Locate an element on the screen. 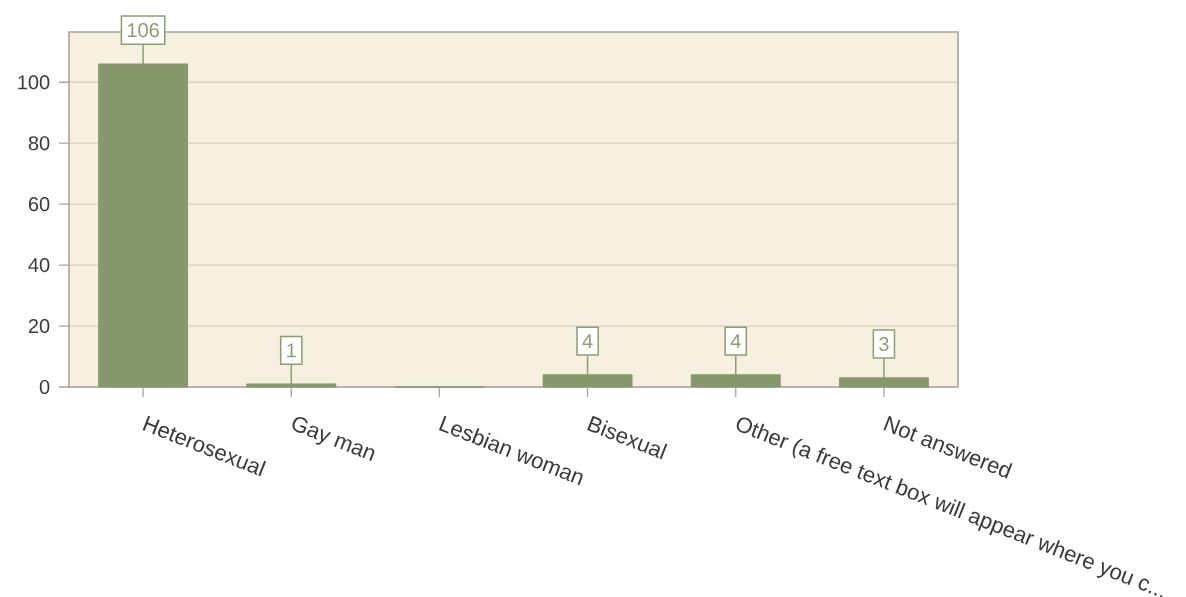 This screenshot has height=597, width=1186. data-label: 3 is located at coordinates (884, 344).